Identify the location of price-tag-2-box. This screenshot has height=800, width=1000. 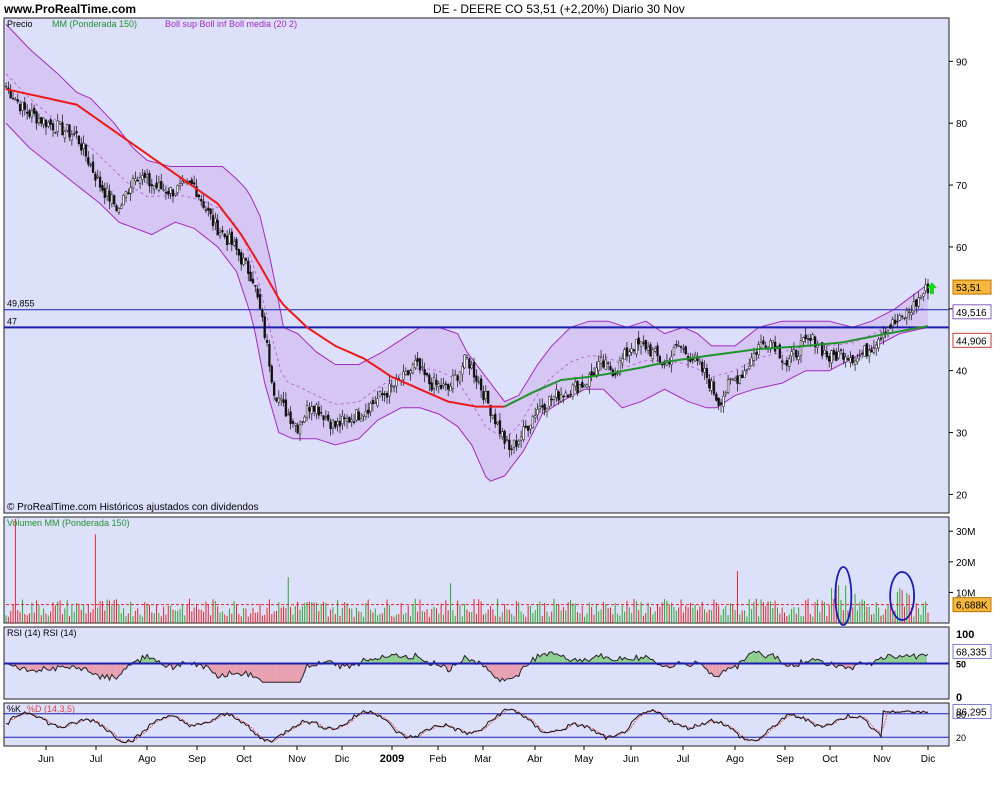
(972, 340).